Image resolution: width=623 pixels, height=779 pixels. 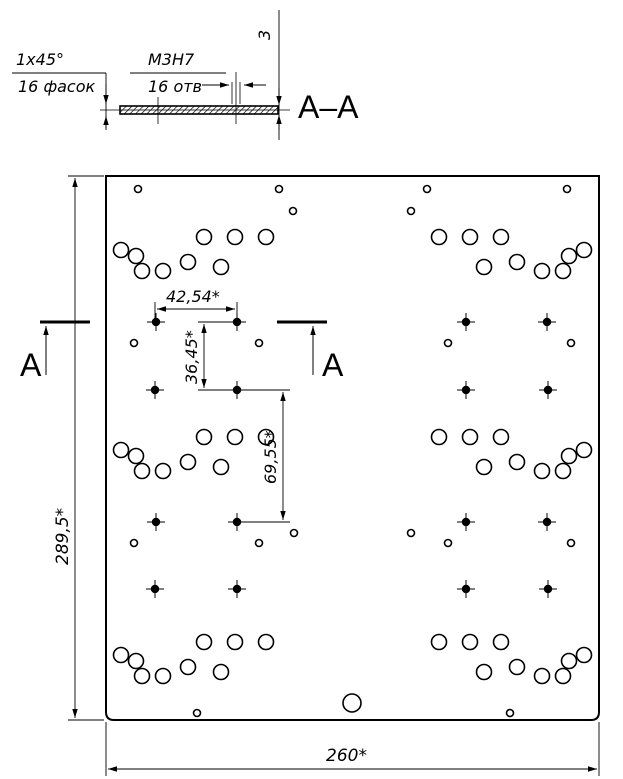 What do you see at coordinates (31, 365) in the screenshot?
I see `cut-mark-left-label: A` at bounding box center [31, 365].